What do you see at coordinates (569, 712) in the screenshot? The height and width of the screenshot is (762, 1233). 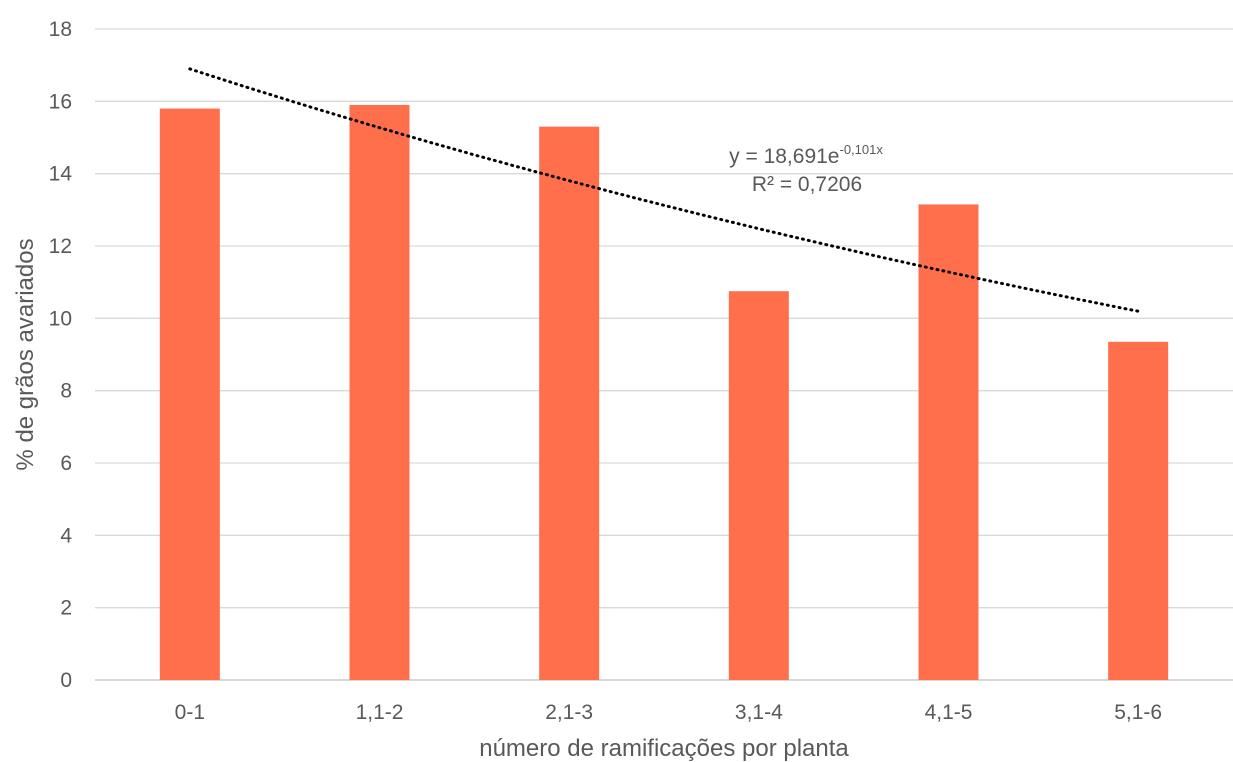 I see `x-tick-label: 2,1-3` at bounding box center [569, 712].